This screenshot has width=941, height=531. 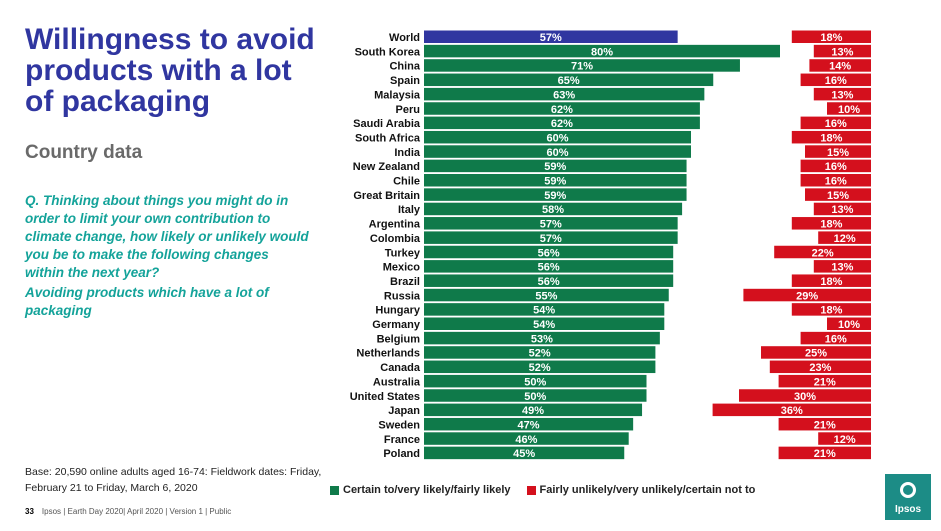 What do you see at coordinates (84, 152) in the screenshot?
I see `page-subtitle: Country data` at bounding box center [84, 152].